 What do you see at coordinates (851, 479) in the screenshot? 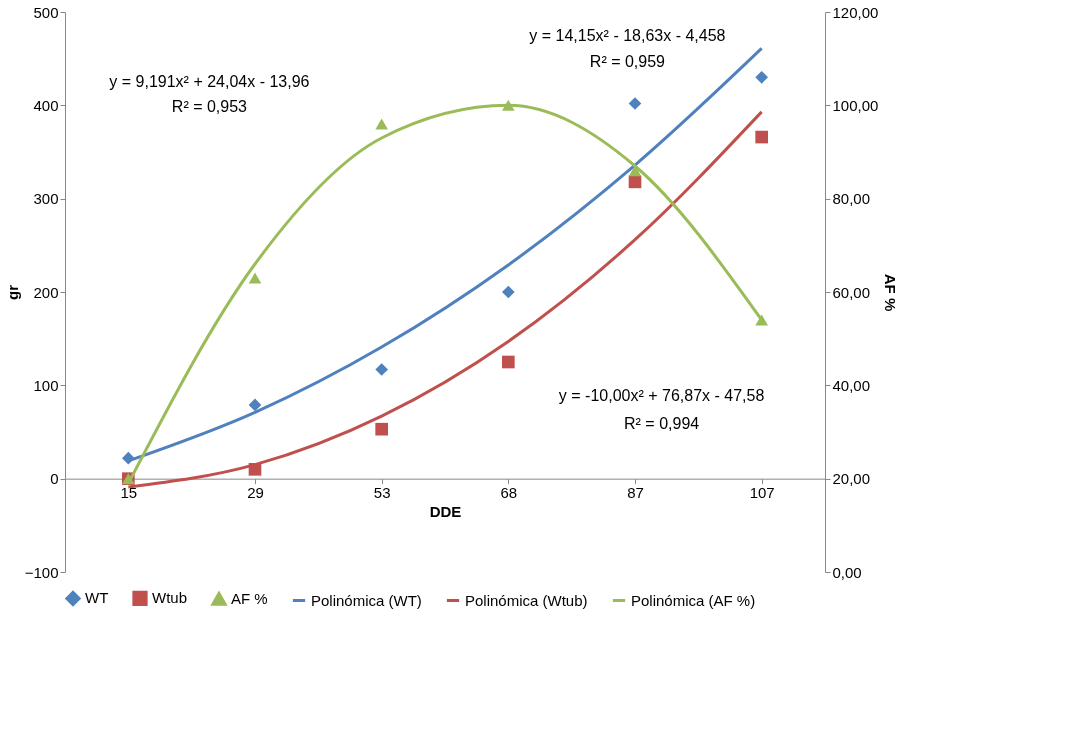
I see `y2-tick-label: 20,00` at bounding box center [851, 479].